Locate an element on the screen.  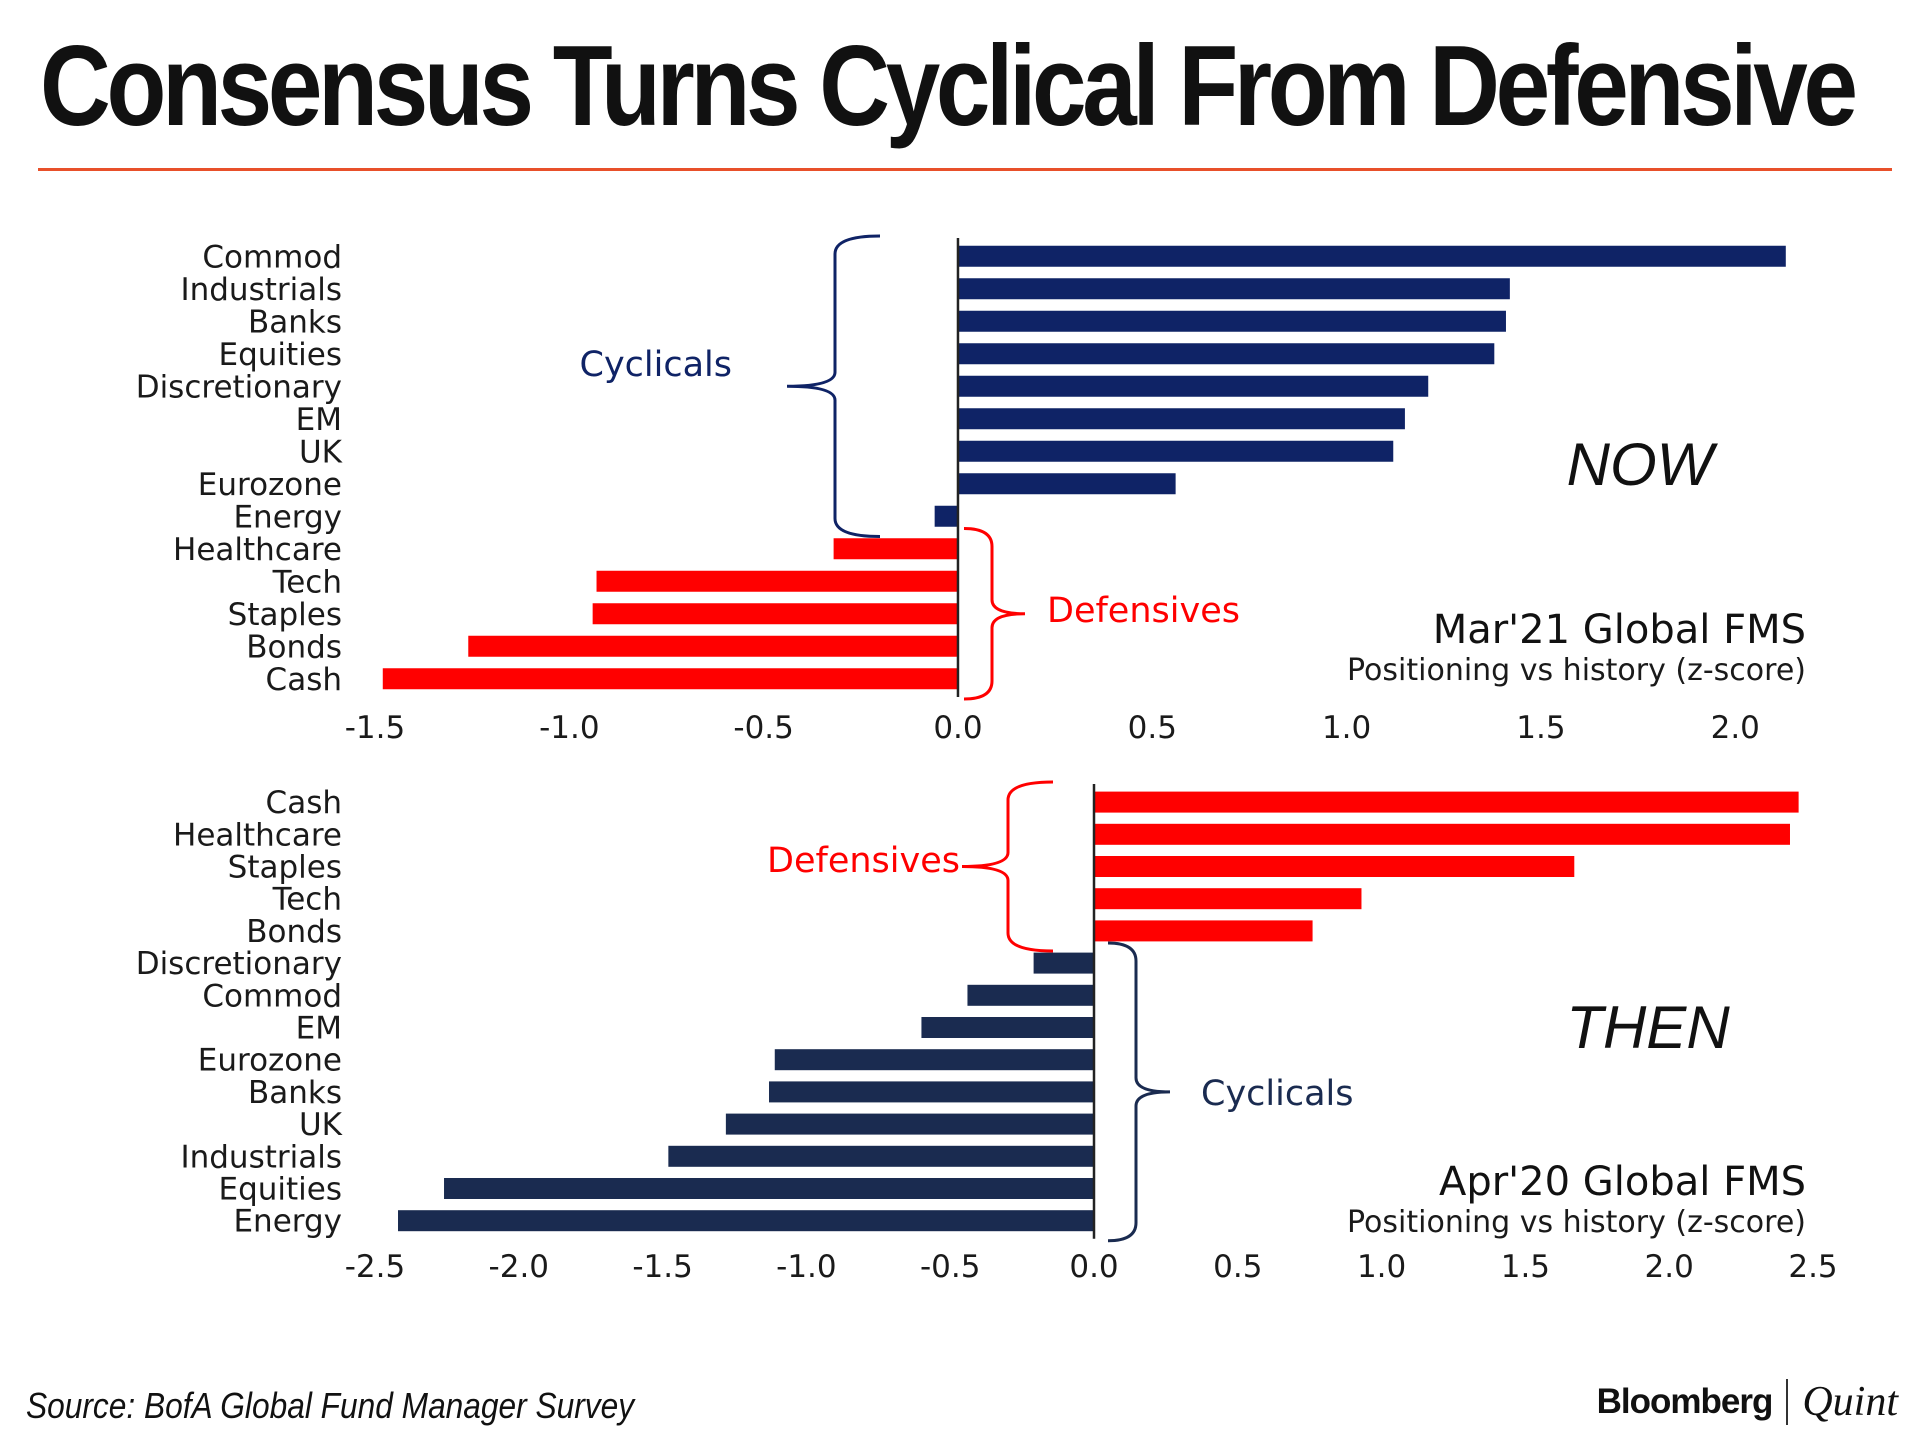
brand-bloomberg: Bloomberg is located at coordinates (1685, 1401).